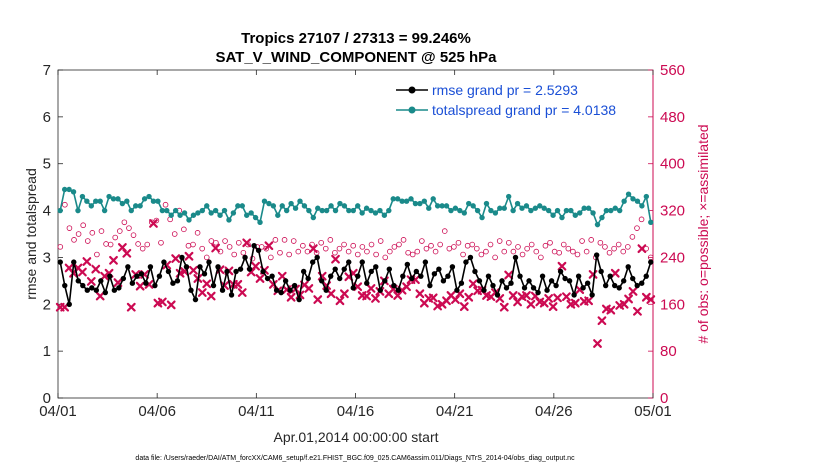 The height and width of the screenshot is (470, 830). I want to click on legend-rmse-label: rmse grand pr = 2.5293, so click(505, 90).